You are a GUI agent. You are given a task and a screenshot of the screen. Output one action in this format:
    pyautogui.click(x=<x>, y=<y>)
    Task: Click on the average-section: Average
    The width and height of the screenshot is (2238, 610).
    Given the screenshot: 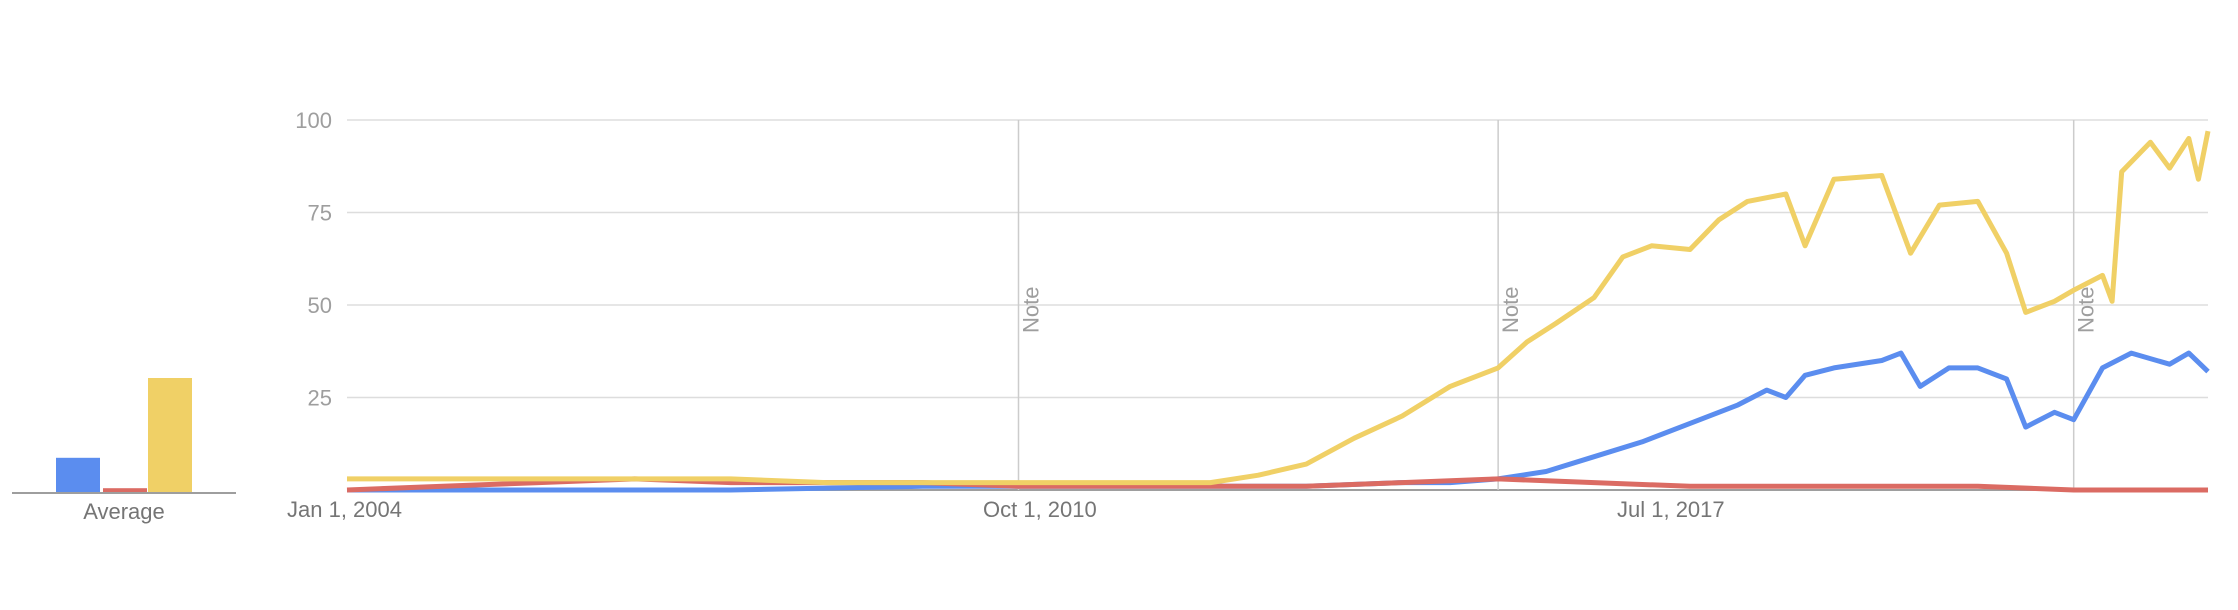 What is the action you would take?
    pyautogui.click(x=124, y=451)
    